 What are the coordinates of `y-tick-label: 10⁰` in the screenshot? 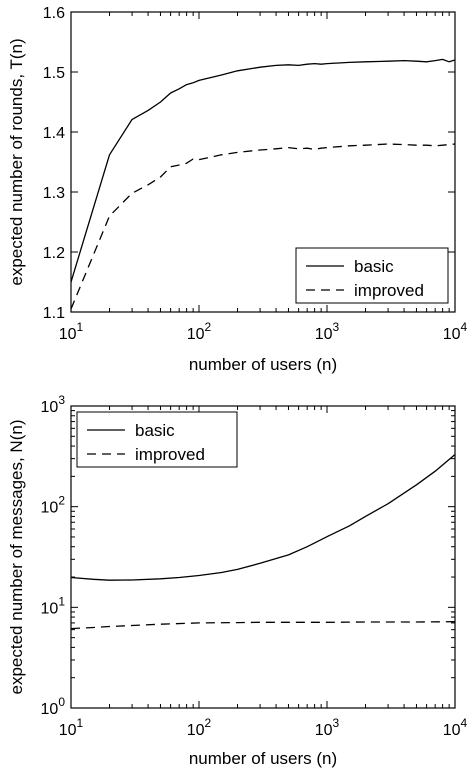 It's located at (53, 706).